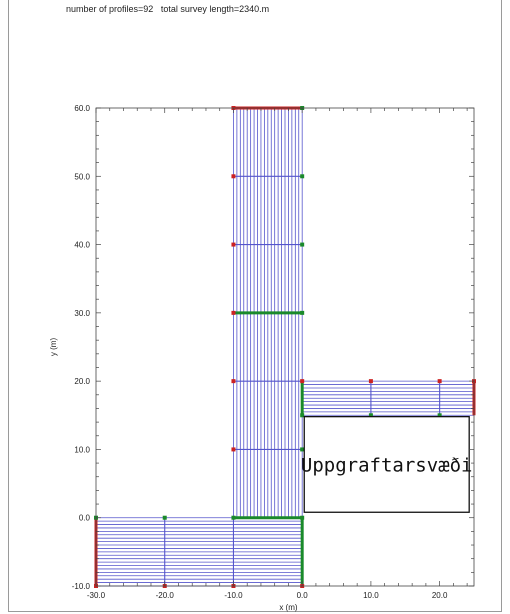 Image resolution: width=510 pixels, height=614 pixels. What do you see at coordinates (82, 381) in the screenshot?
I see `y-tick-label: 20.0` at bounding box center [82, 381].